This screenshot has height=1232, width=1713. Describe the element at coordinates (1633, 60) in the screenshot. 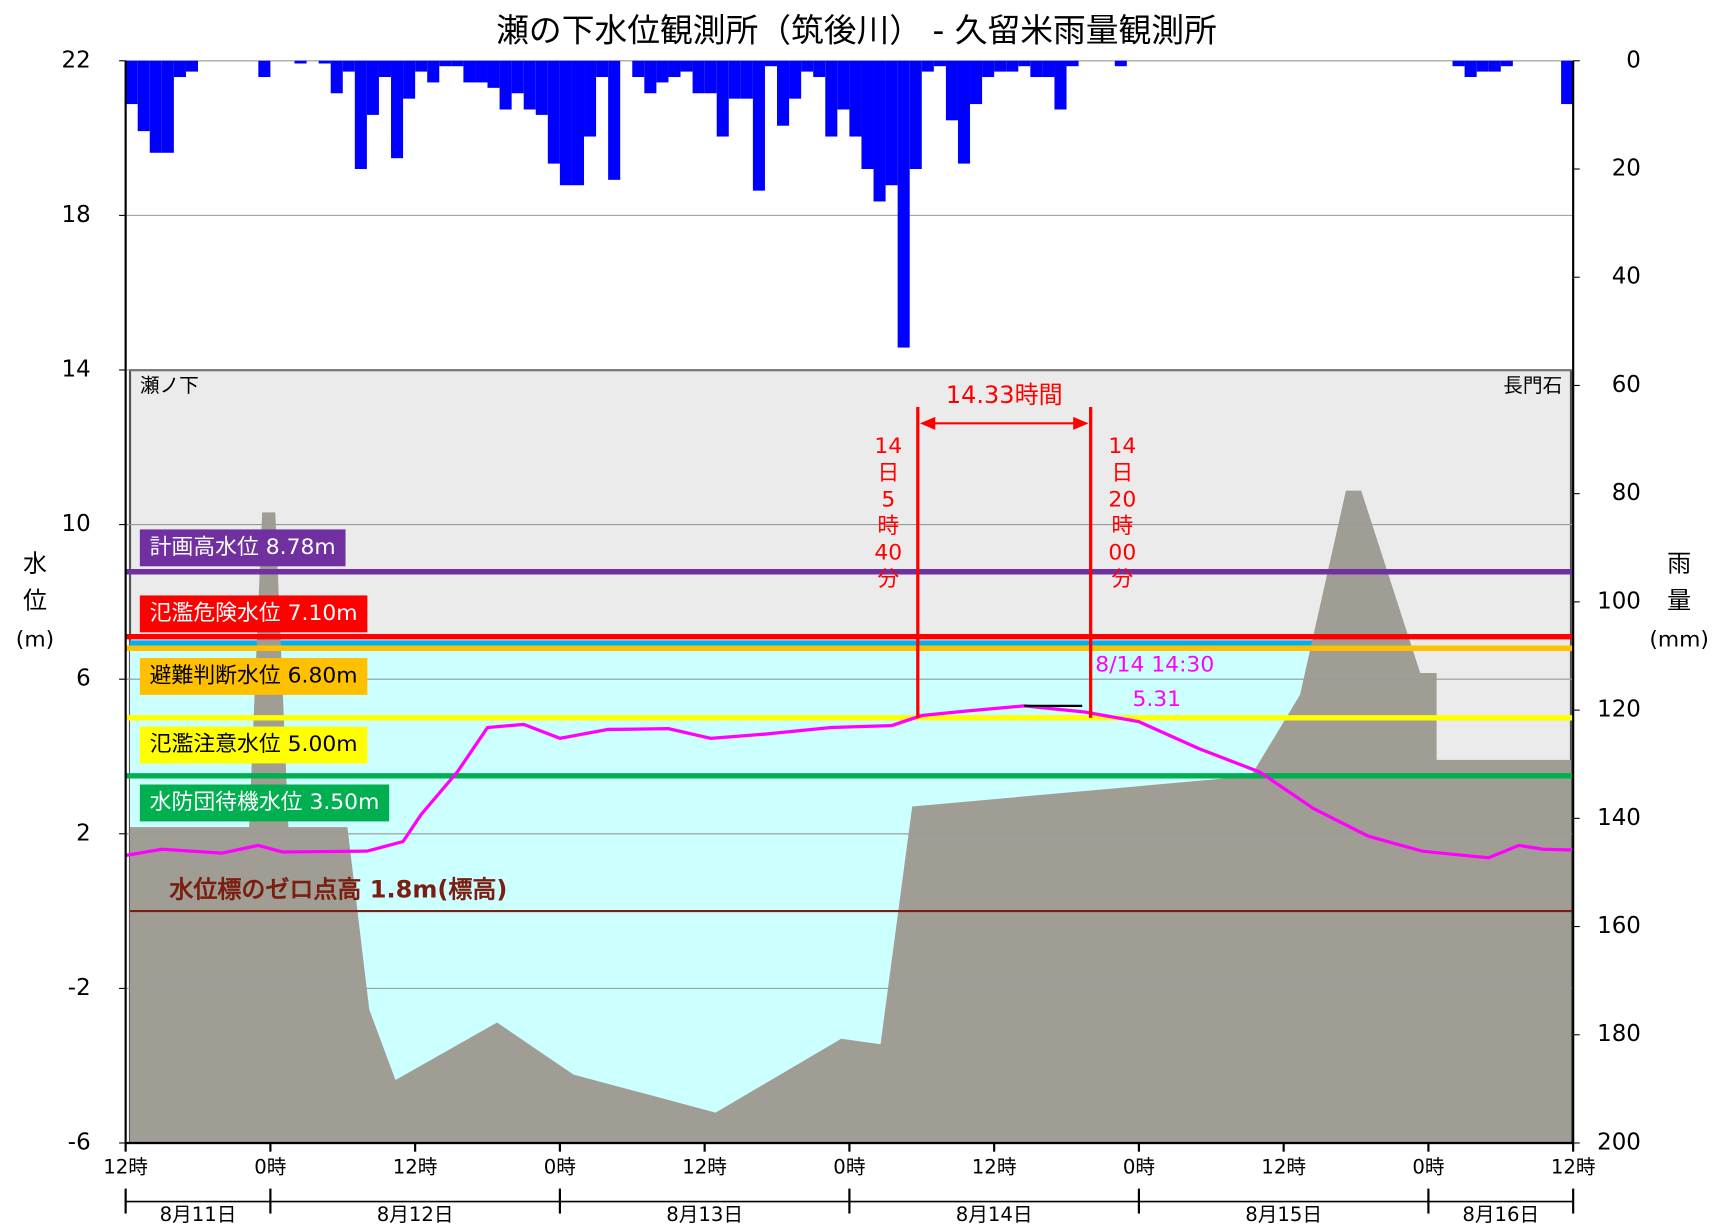

I see `y2-tick-label: 0` at that location.